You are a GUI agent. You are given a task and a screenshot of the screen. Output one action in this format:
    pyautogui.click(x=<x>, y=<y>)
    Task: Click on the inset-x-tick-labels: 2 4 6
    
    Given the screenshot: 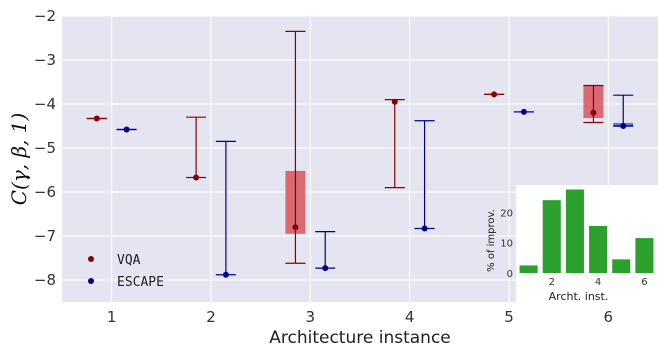 What is the action you would take?
    pyautogui.click(x=598, y=282)
    